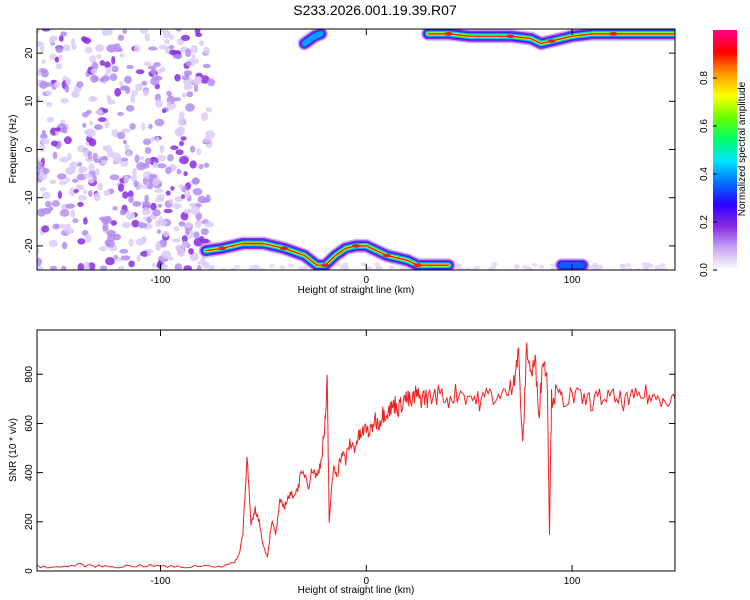  What do you see at coordinates (704, 222) in the screenshot?
I see `colorbar-tick-label: 0.2` at bounding box center [704, 222].